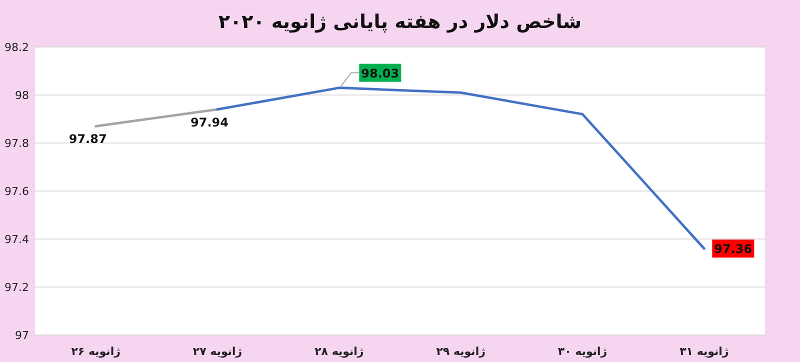 This screenshot has height=362, width=800. I want to click on x-tick-label: ژانویه ۲۸, so click(339, 351).